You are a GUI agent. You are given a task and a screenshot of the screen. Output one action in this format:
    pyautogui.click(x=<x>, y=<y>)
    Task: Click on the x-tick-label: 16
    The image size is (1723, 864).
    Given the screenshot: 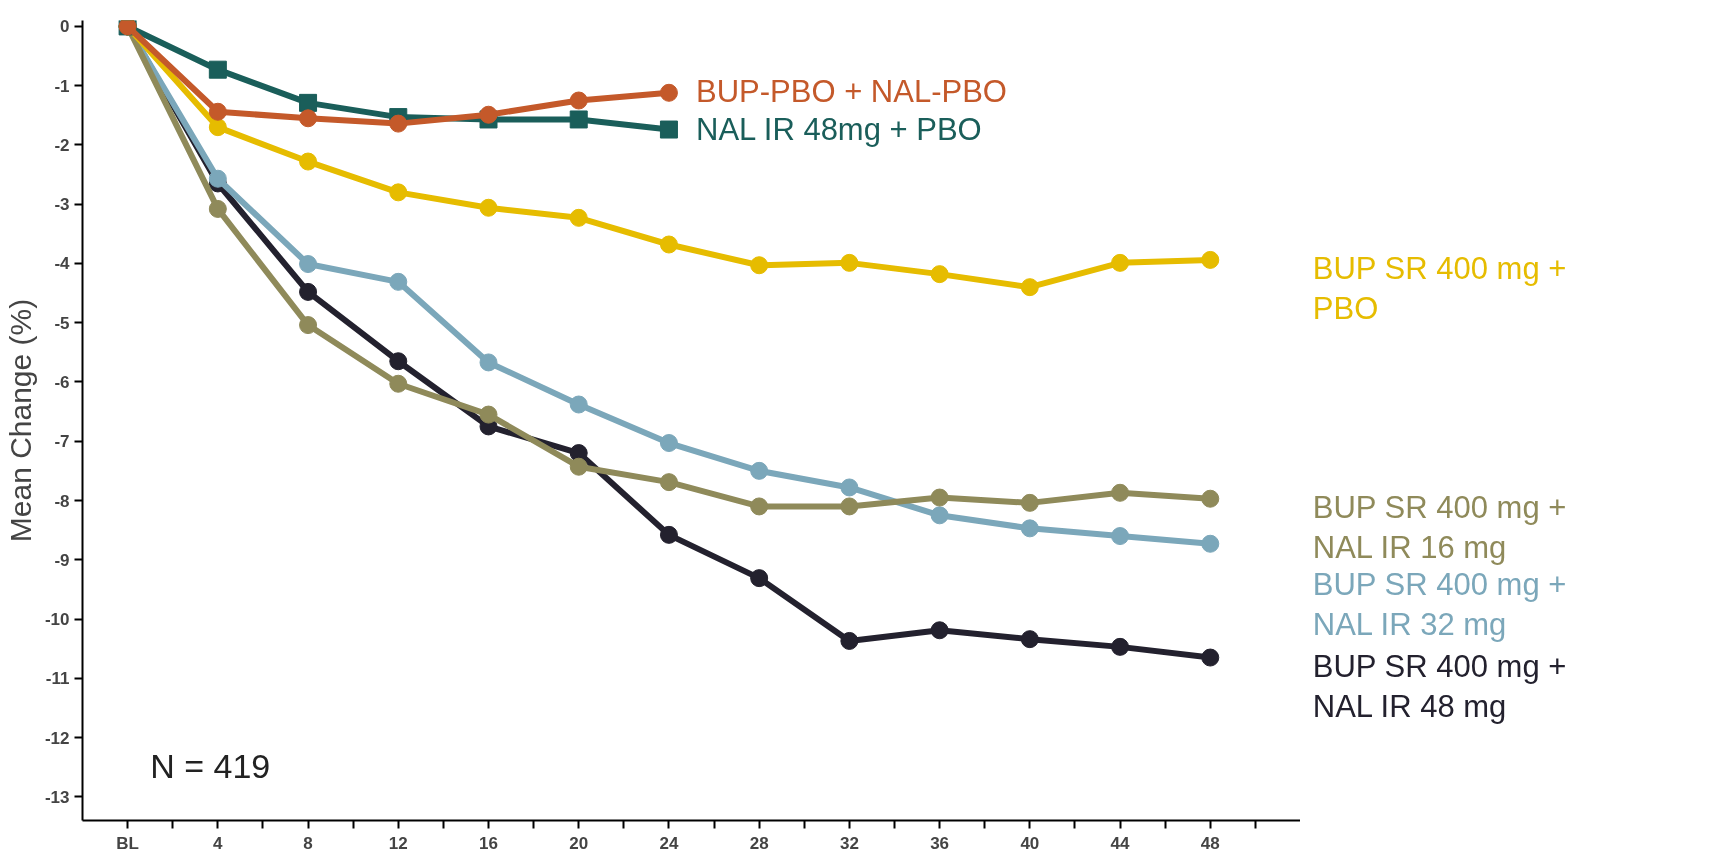 What is the action you would take?
    pyautogui.click(x=488, y=843)
    